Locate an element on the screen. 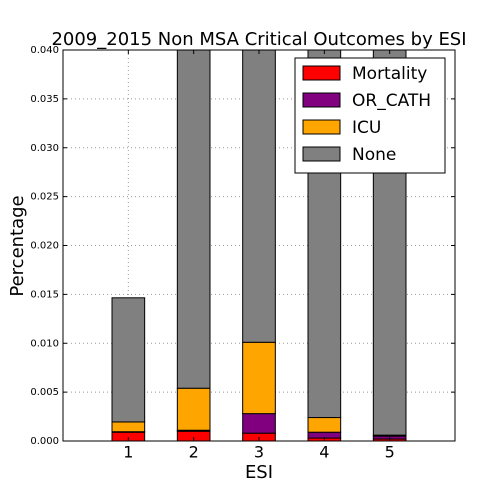  y-tick-label: 0.010 is located at coordinates (44, 343).